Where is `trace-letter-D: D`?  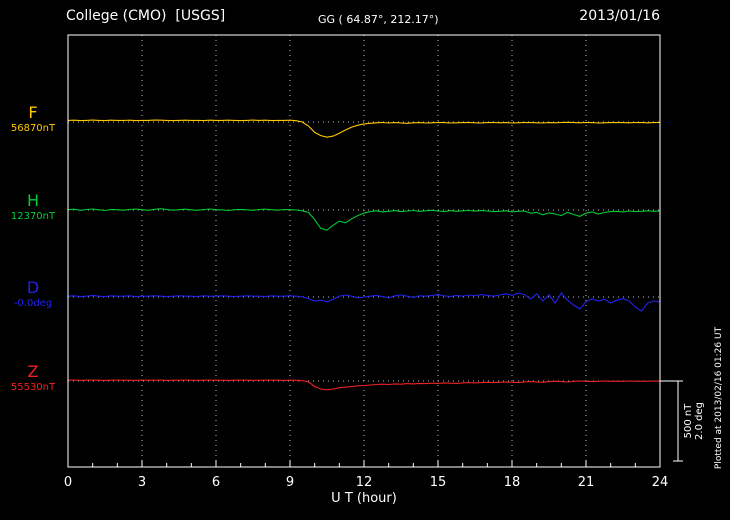 trace-letter-D: D is located at coordinates (33, 287).